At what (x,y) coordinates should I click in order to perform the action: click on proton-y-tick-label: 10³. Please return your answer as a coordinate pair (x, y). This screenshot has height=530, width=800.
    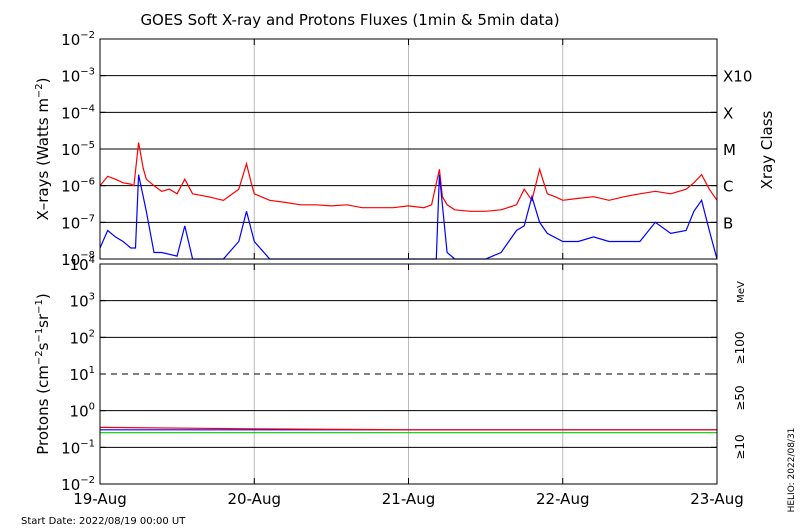
    Looking at the image, I should click on (82, 301).